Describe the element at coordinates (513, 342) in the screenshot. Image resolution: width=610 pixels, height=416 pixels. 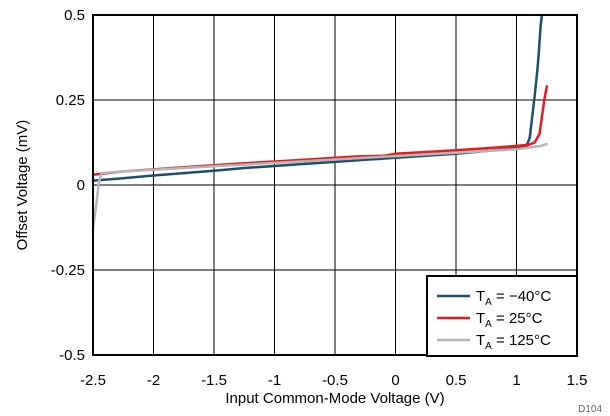
I see `legend-label-3: TA = 125°C` at that location.